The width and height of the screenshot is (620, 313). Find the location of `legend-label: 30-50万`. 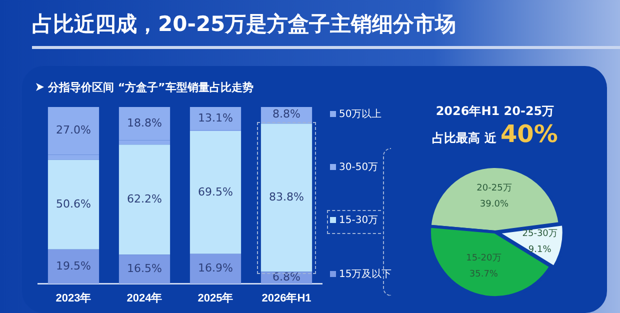

legend-label: 30-50万 is located at coordinates (358, 167).